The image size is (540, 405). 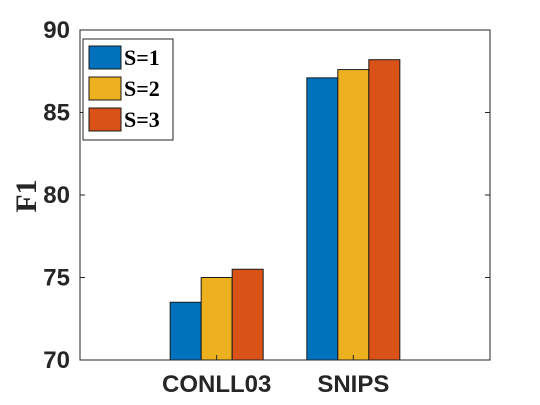 I want to click on bar-conll03-s1, so click(x=185, y=331).